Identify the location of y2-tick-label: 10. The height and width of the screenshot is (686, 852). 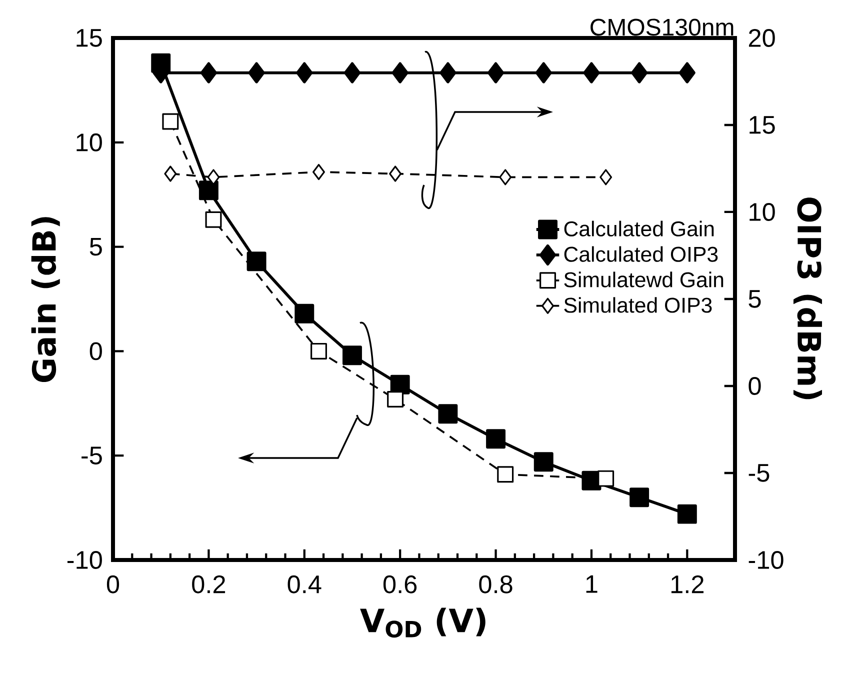
(762, 212).